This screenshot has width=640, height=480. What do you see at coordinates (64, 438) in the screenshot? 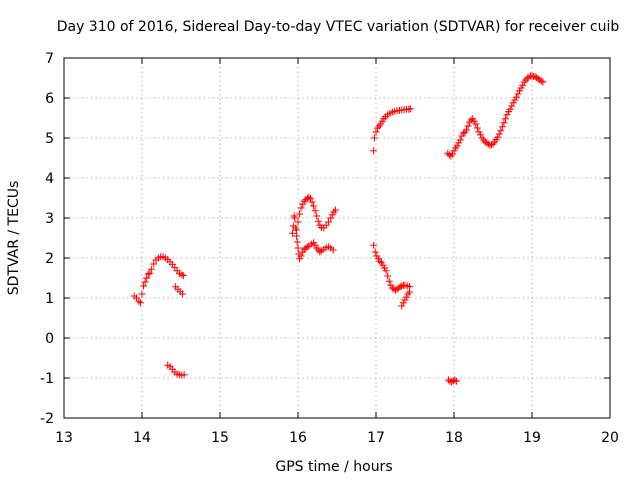
I see `x-tick-label: 13` at bounding box center [64, 438].